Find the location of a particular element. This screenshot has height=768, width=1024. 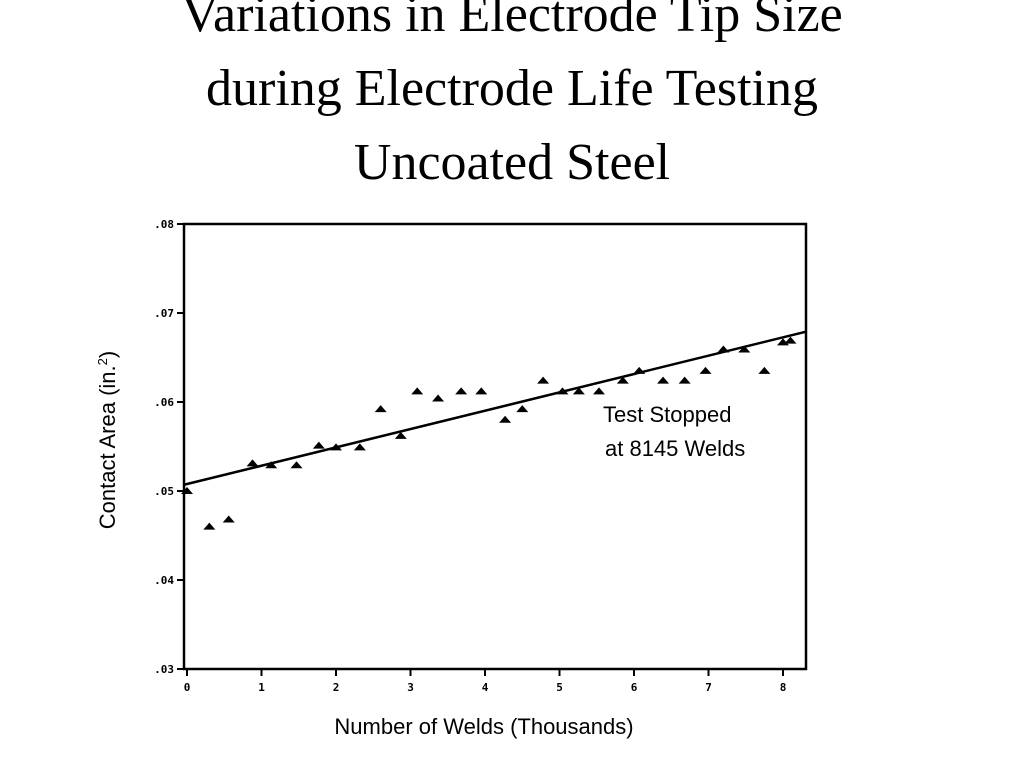

x-tick-label: 4 is located at coordinates (485, 687).